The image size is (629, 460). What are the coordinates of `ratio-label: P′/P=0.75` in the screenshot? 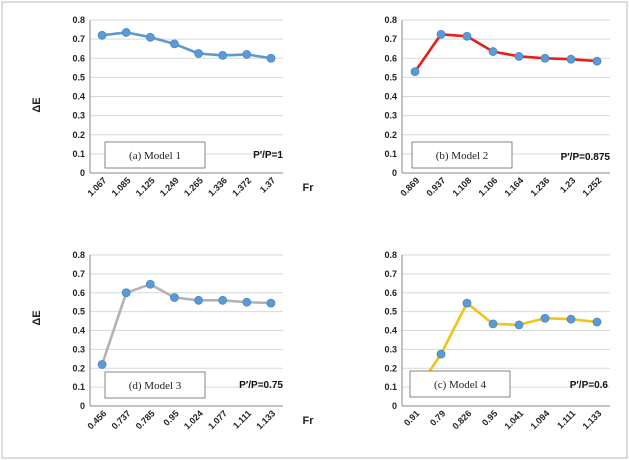 It's located at (261, 385).